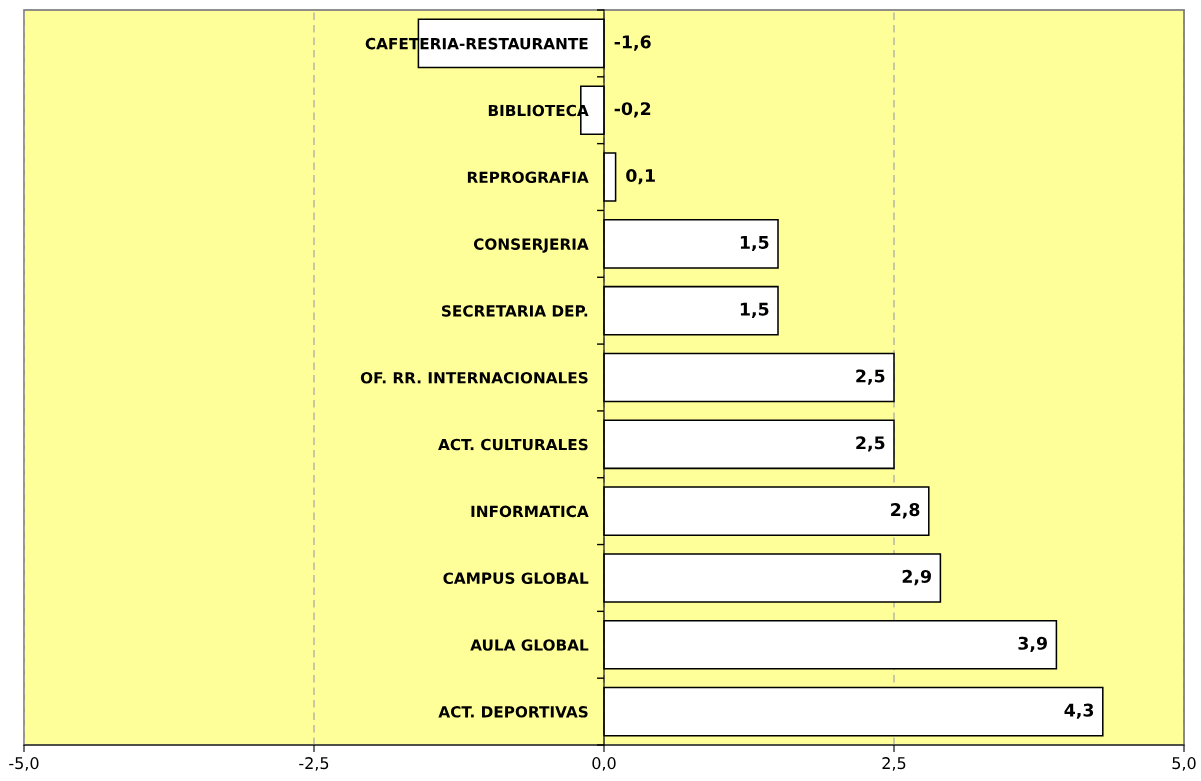 The width and height of the screenshot is (1201, 781). I want to click on data-label: 4,3, so click(1079, 711).